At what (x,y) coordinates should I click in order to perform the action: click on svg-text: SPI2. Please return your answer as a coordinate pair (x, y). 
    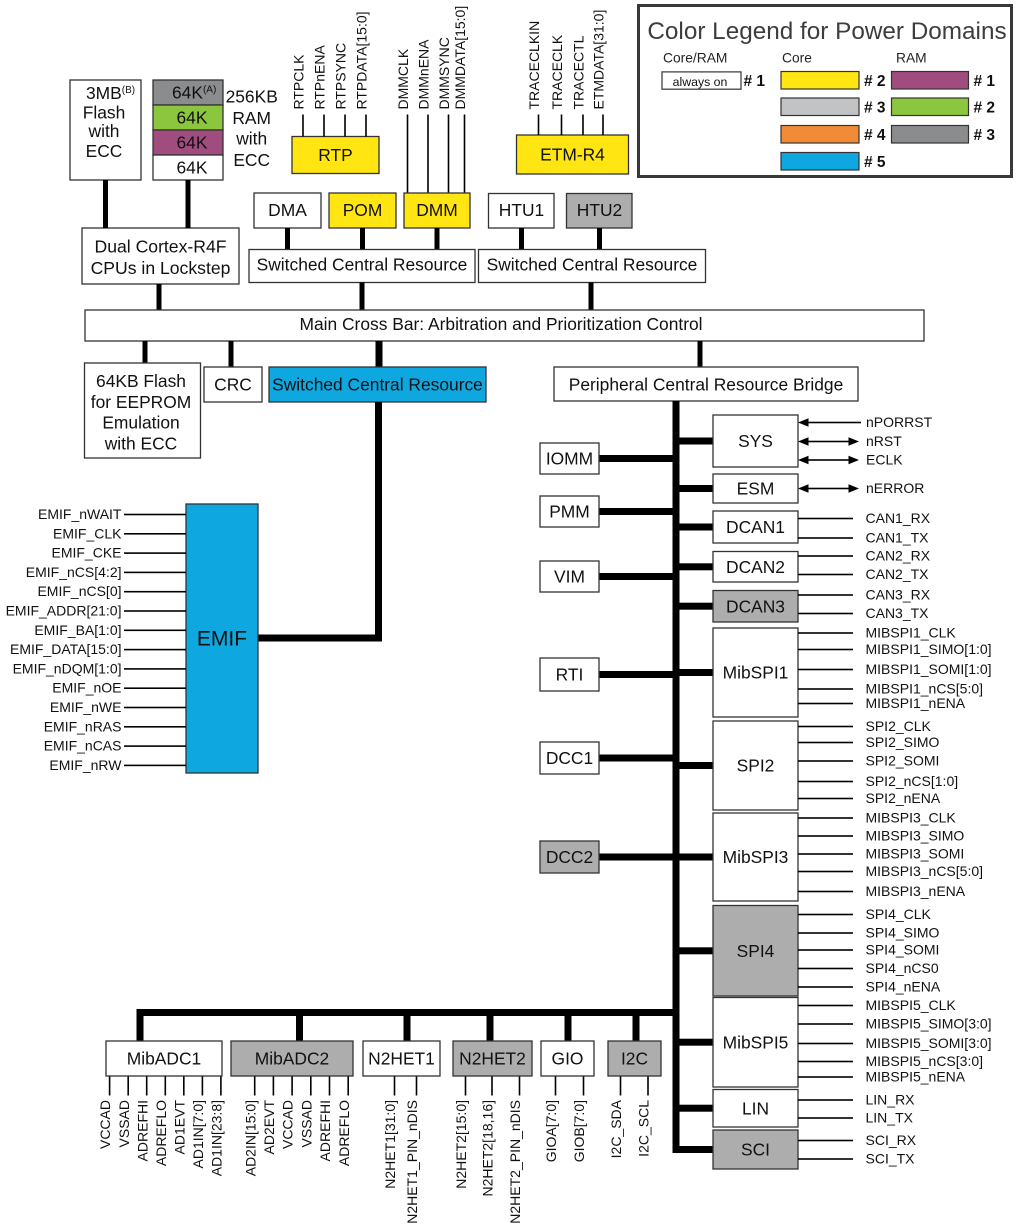
    Looking at the image, I should click on (756, 766).